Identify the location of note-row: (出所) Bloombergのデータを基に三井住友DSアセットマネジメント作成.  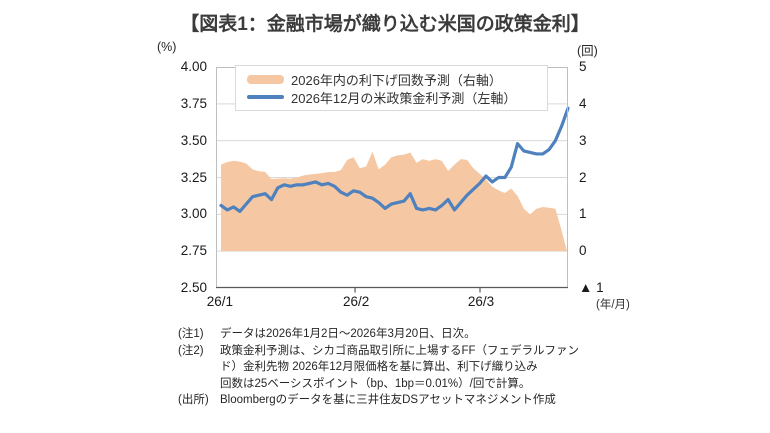
(378, 400).